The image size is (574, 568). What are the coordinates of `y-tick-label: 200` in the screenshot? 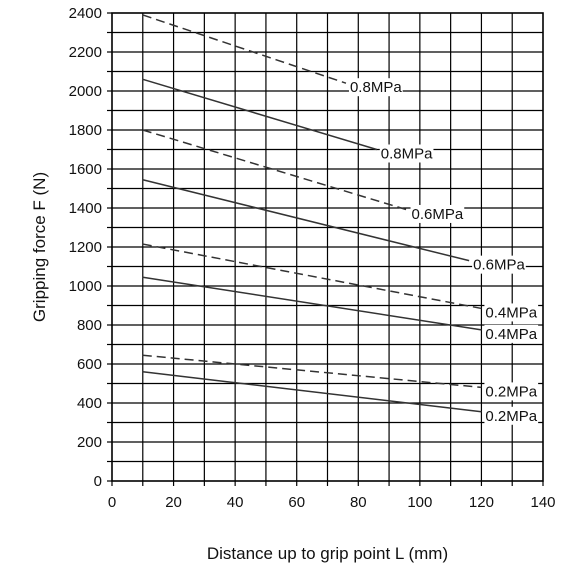 It's located at (89, 442).